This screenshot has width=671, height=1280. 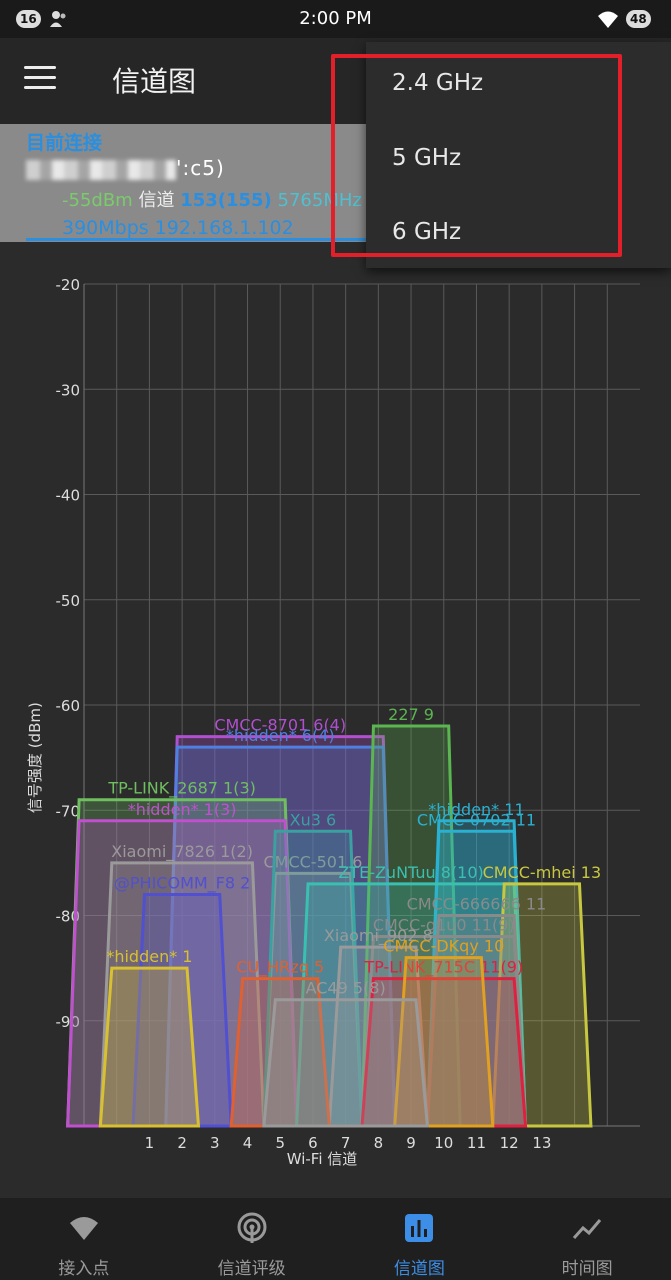 What do you see at coordinates (476, 809) in the screenshot?
I see `network-label: *hidden* 11` at bounding box center [476, 809].